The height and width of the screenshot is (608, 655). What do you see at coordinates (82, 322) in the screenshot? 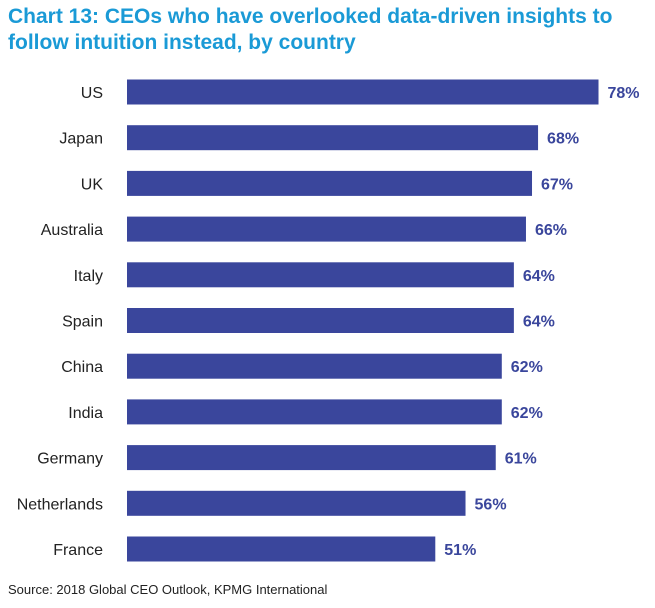
I see `category-label-spain: Spain` at bounding box center [82, 322].